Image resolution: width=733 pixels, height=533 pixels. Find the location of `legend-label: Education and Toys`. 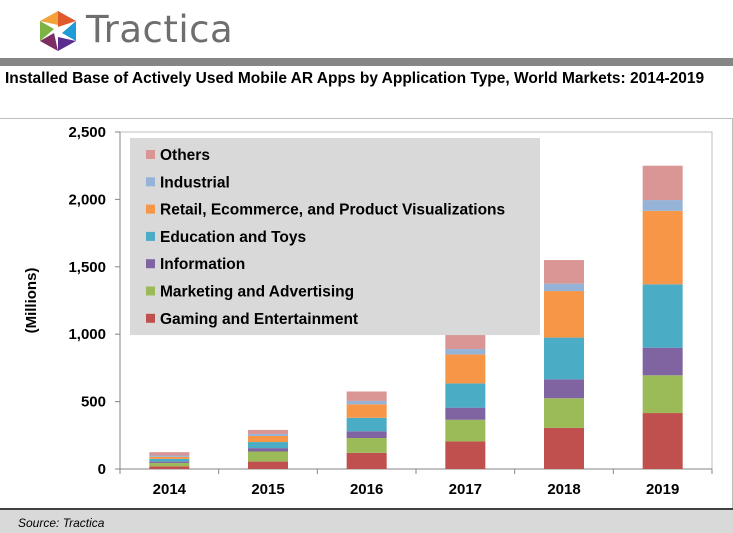

legend-label: Education and Toys is located at coordinates (233, 237).